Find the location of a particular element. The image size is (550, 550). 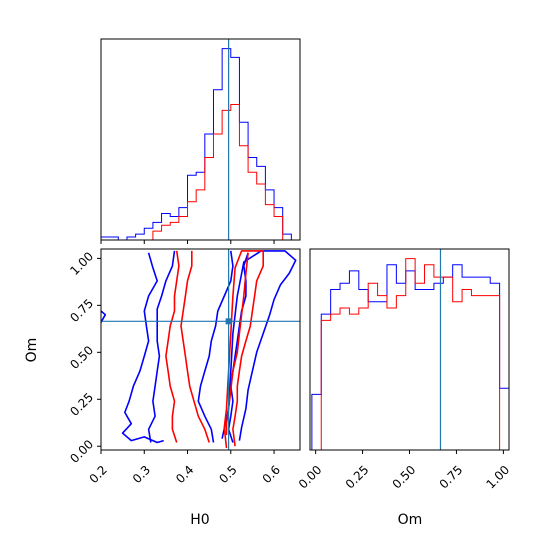

x-axis-label-h0: H0 is located at coordinates (199, 520).